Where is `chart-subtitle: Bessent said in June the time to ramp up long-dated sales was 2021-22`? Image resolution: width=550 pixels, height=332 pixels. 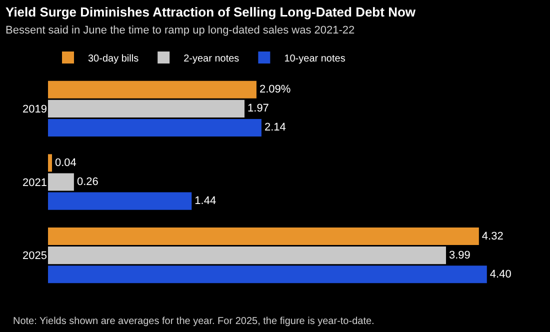 chart-subtitle: Bessent said in June the time to ramp up long-dated sales was 2021-22 is located at coordinates (180, 30).